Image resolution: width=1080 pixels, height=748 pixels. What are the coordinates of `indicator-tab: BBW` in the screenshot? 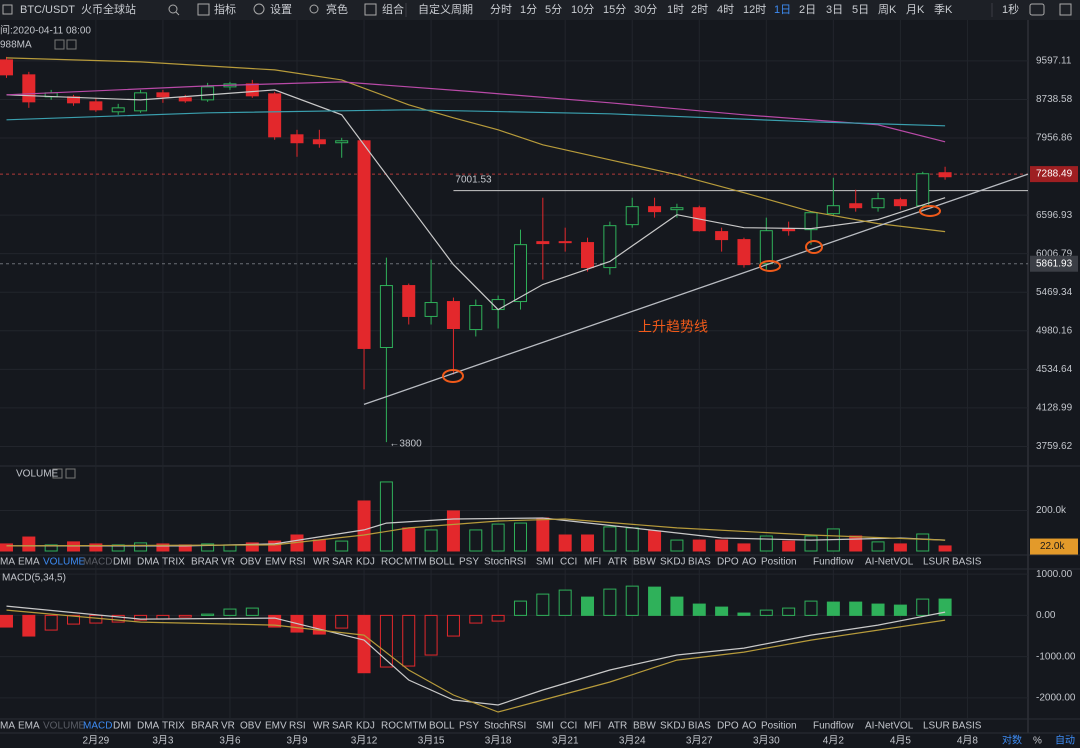 It's located at (644, 562).